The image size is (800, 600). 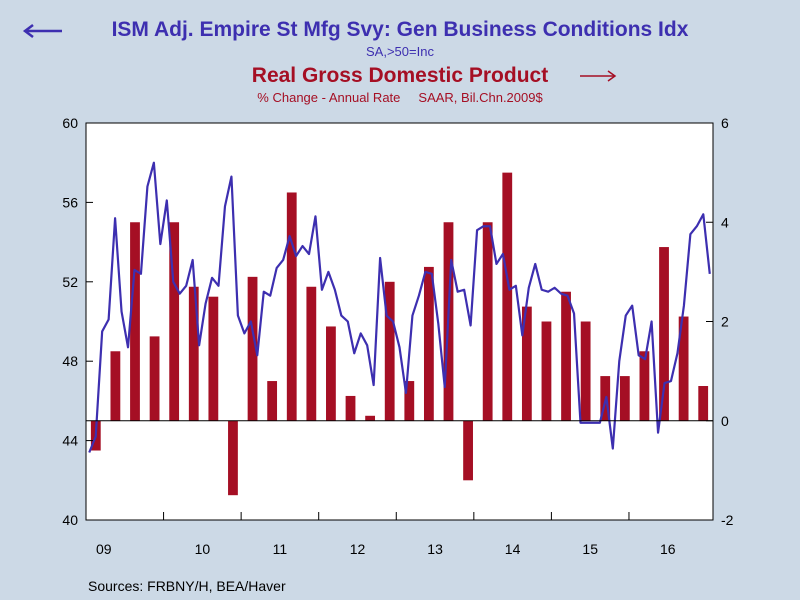 I want to click on left-axis-tick-label: 48, so click(x=70, y=361).